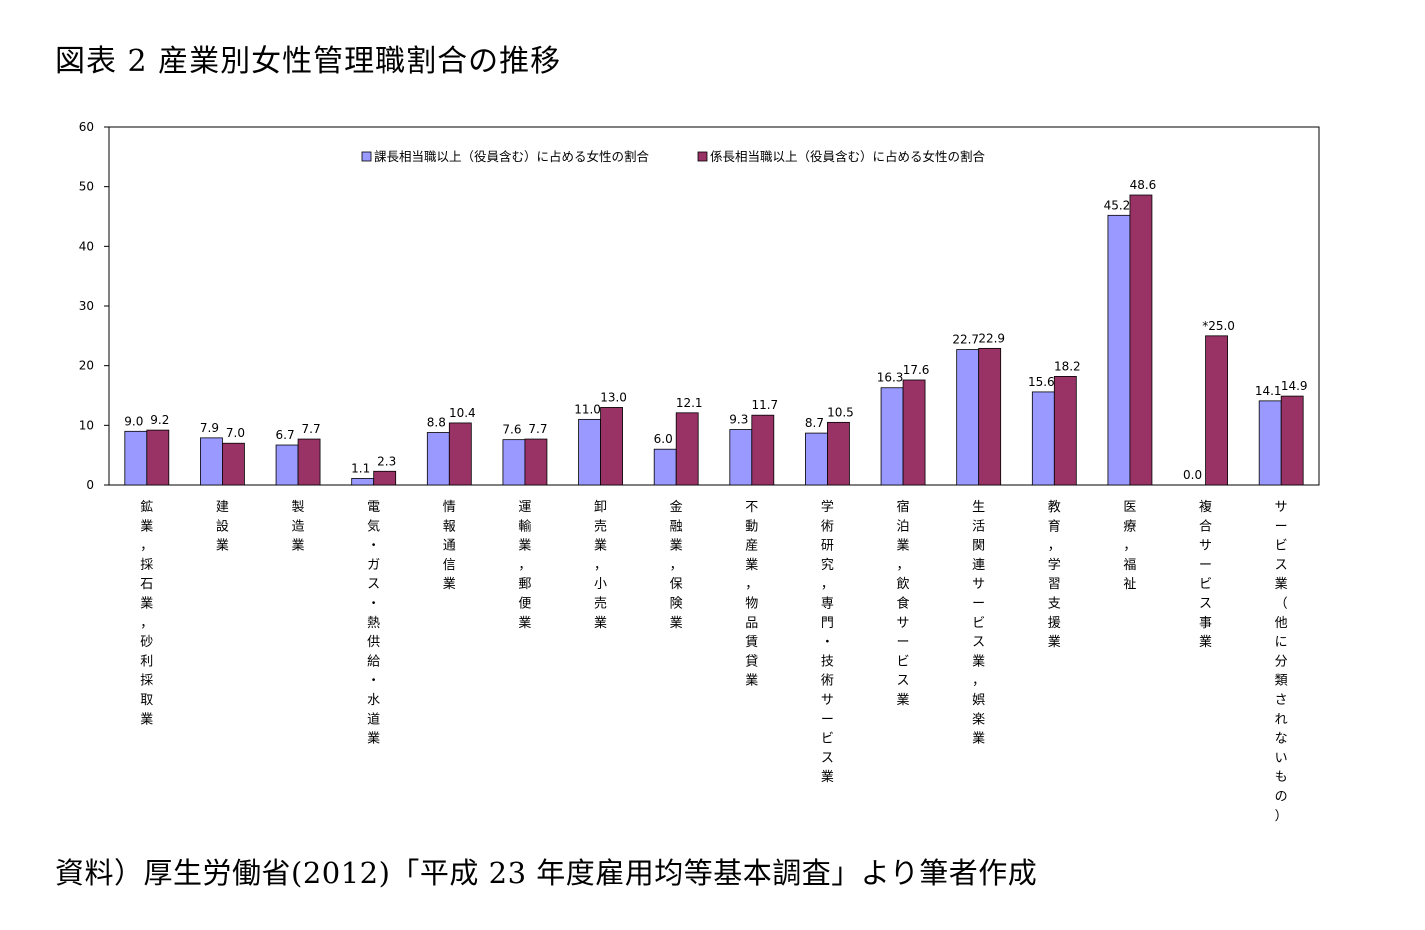 Image resolution: width=1425 pixels, height=930 pixels. I want to click on x-category-label: サービス業（他に分類されないもの）, so click(1281, 662).